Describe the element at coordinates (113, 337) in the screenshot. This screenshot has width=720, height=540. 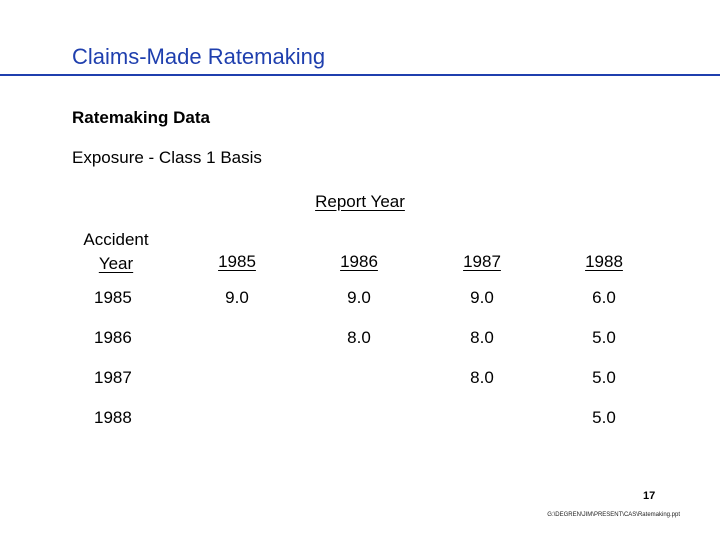
I see `row-label-1986: 1986` at that location.